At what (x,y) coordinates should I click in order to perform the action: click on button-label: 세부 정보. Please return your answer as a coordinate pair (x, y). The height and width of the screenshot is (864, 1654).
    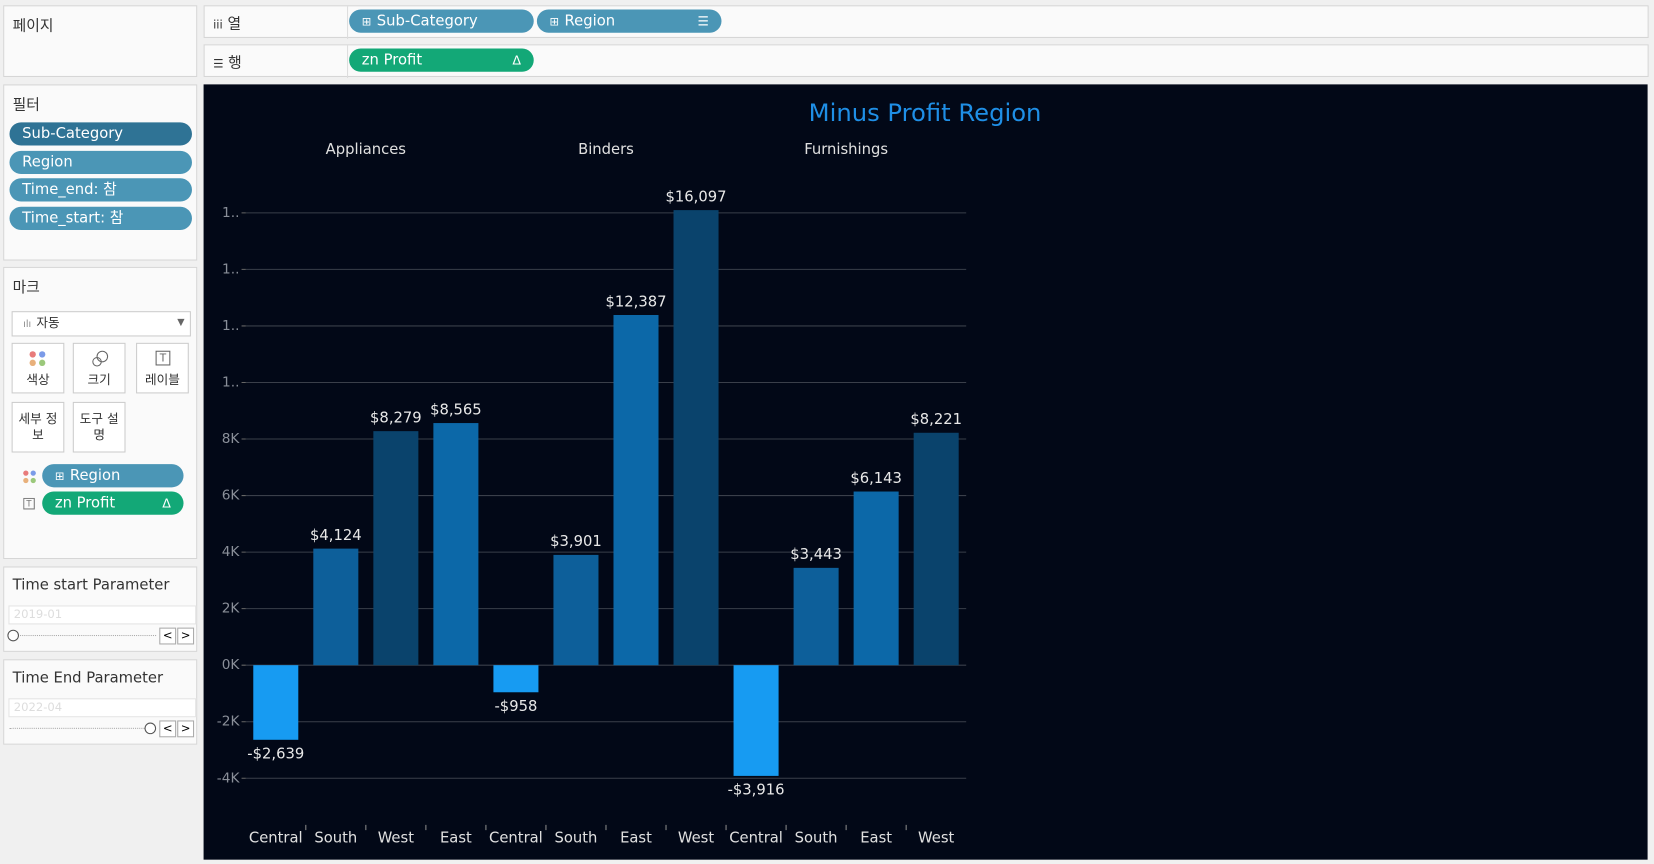
    Looking at the image, I should click on (38, 426).